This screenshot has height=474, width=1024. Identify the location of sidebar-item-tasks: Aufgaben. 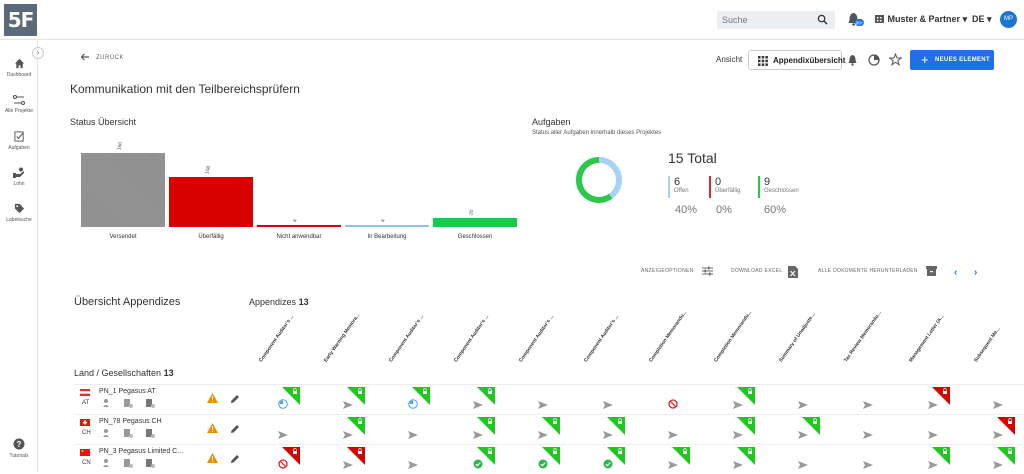
(19, 141).